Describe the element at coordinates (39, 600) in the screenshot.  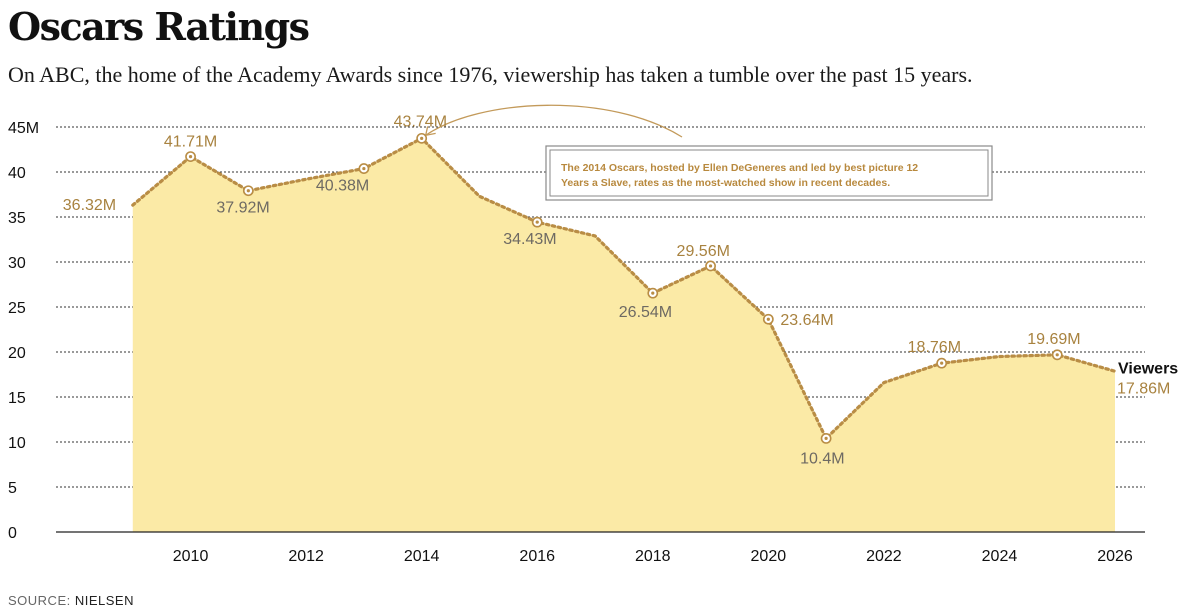
I see `source-label: SOURCE:` at that location.